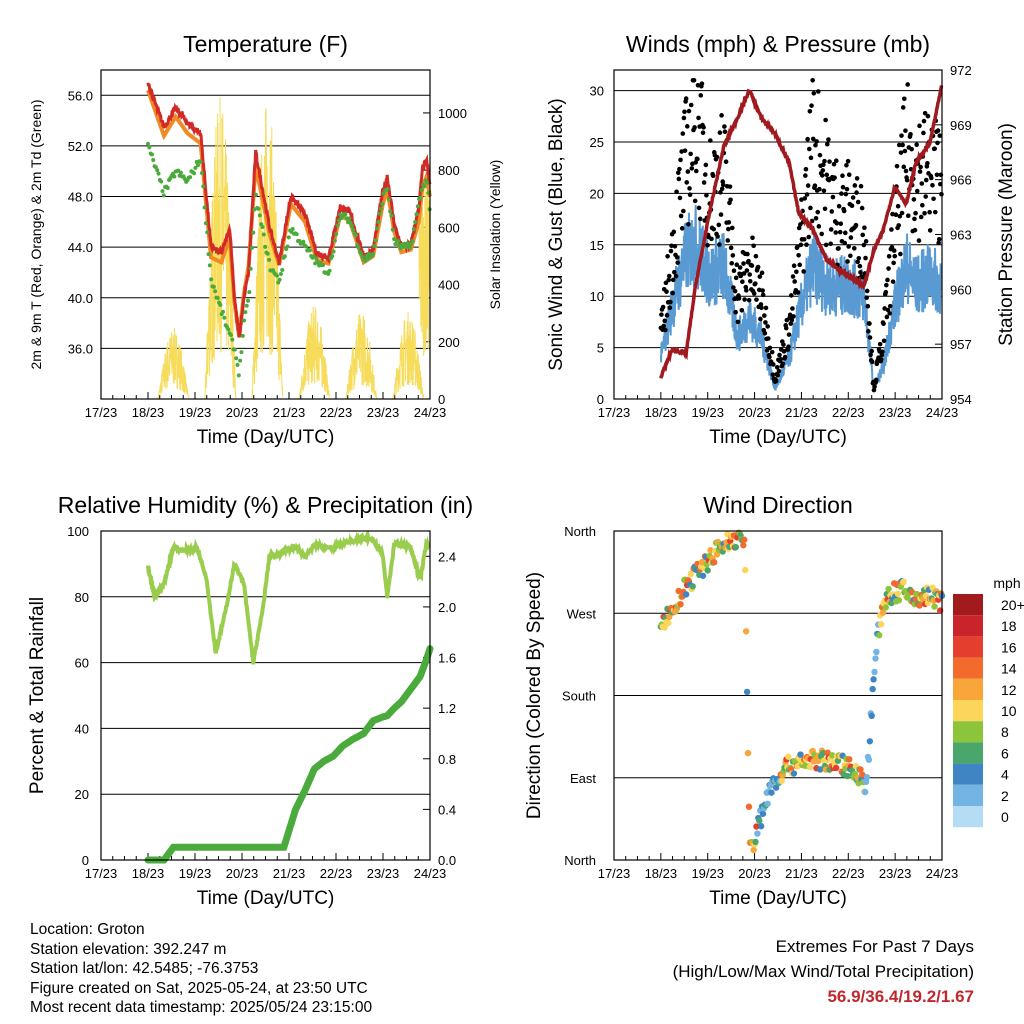 This screenshot has height=1024, width=1024. I want to click on y-tick-label: 80, so click(82, 597).